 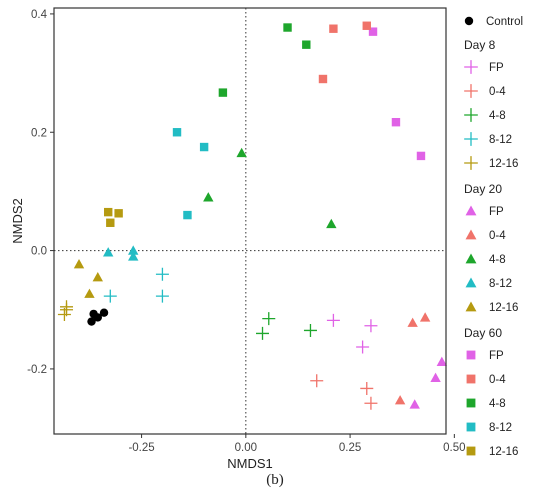 What do you see at coordinates (504, 22) in the screenshot?
I see `legend-label-control: Control` at bounding box center [504, 22].